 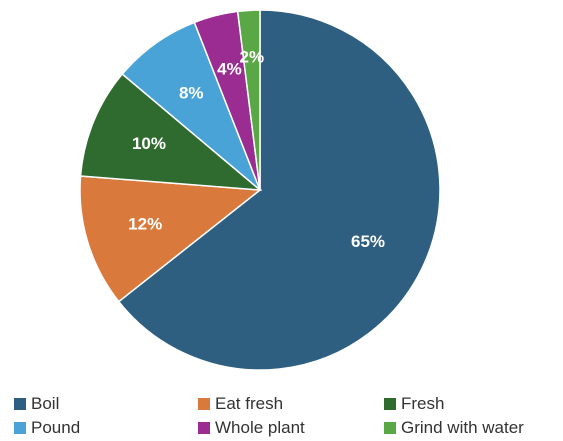 I want to click on legend-swatch-fresh, so click(x=390, y=404).